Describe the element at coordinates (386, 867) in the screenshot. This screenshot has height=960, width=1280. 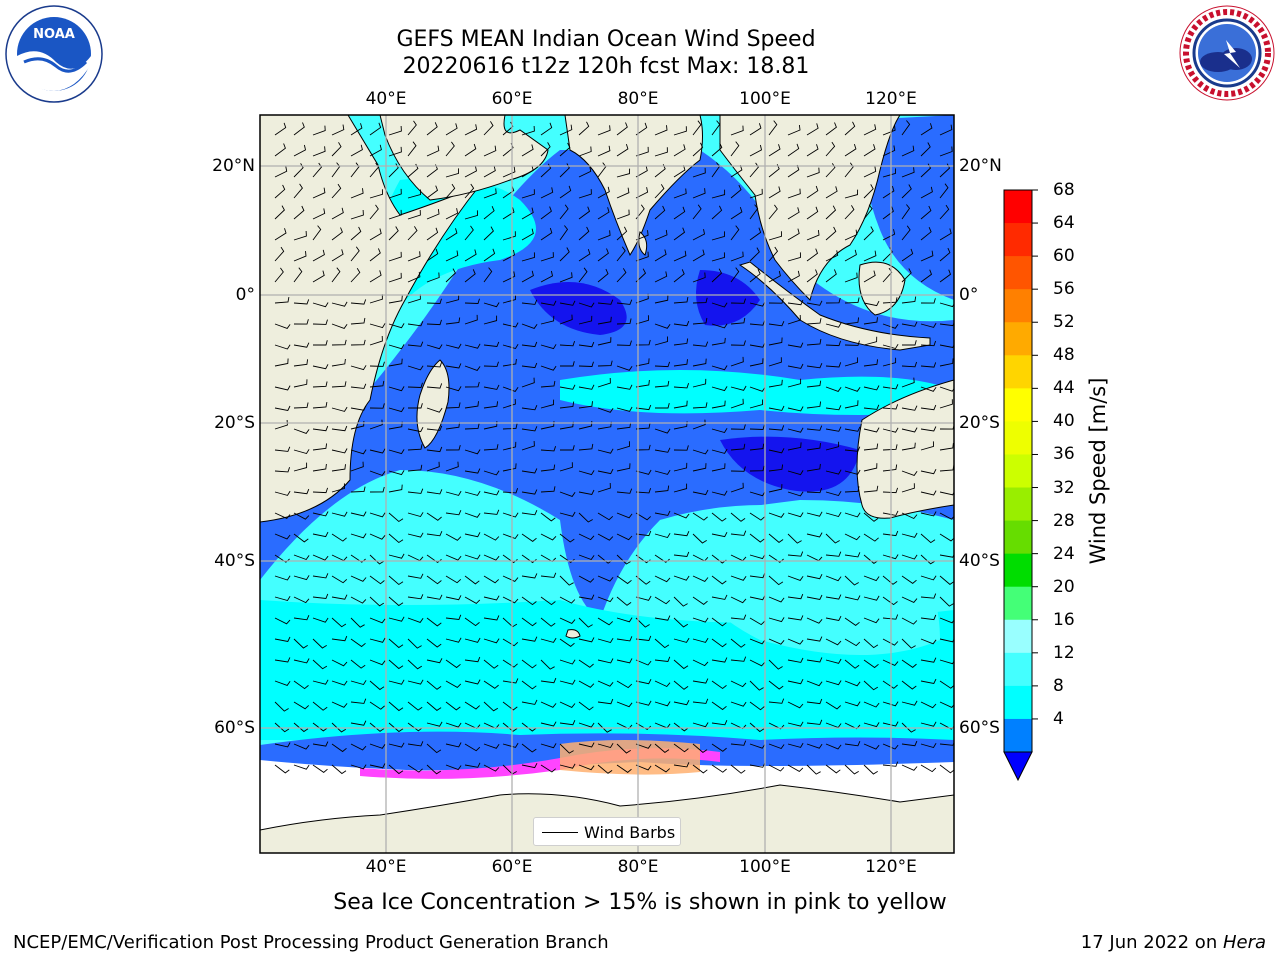
I see `lon-tick-bottom: 40°E` at that location.